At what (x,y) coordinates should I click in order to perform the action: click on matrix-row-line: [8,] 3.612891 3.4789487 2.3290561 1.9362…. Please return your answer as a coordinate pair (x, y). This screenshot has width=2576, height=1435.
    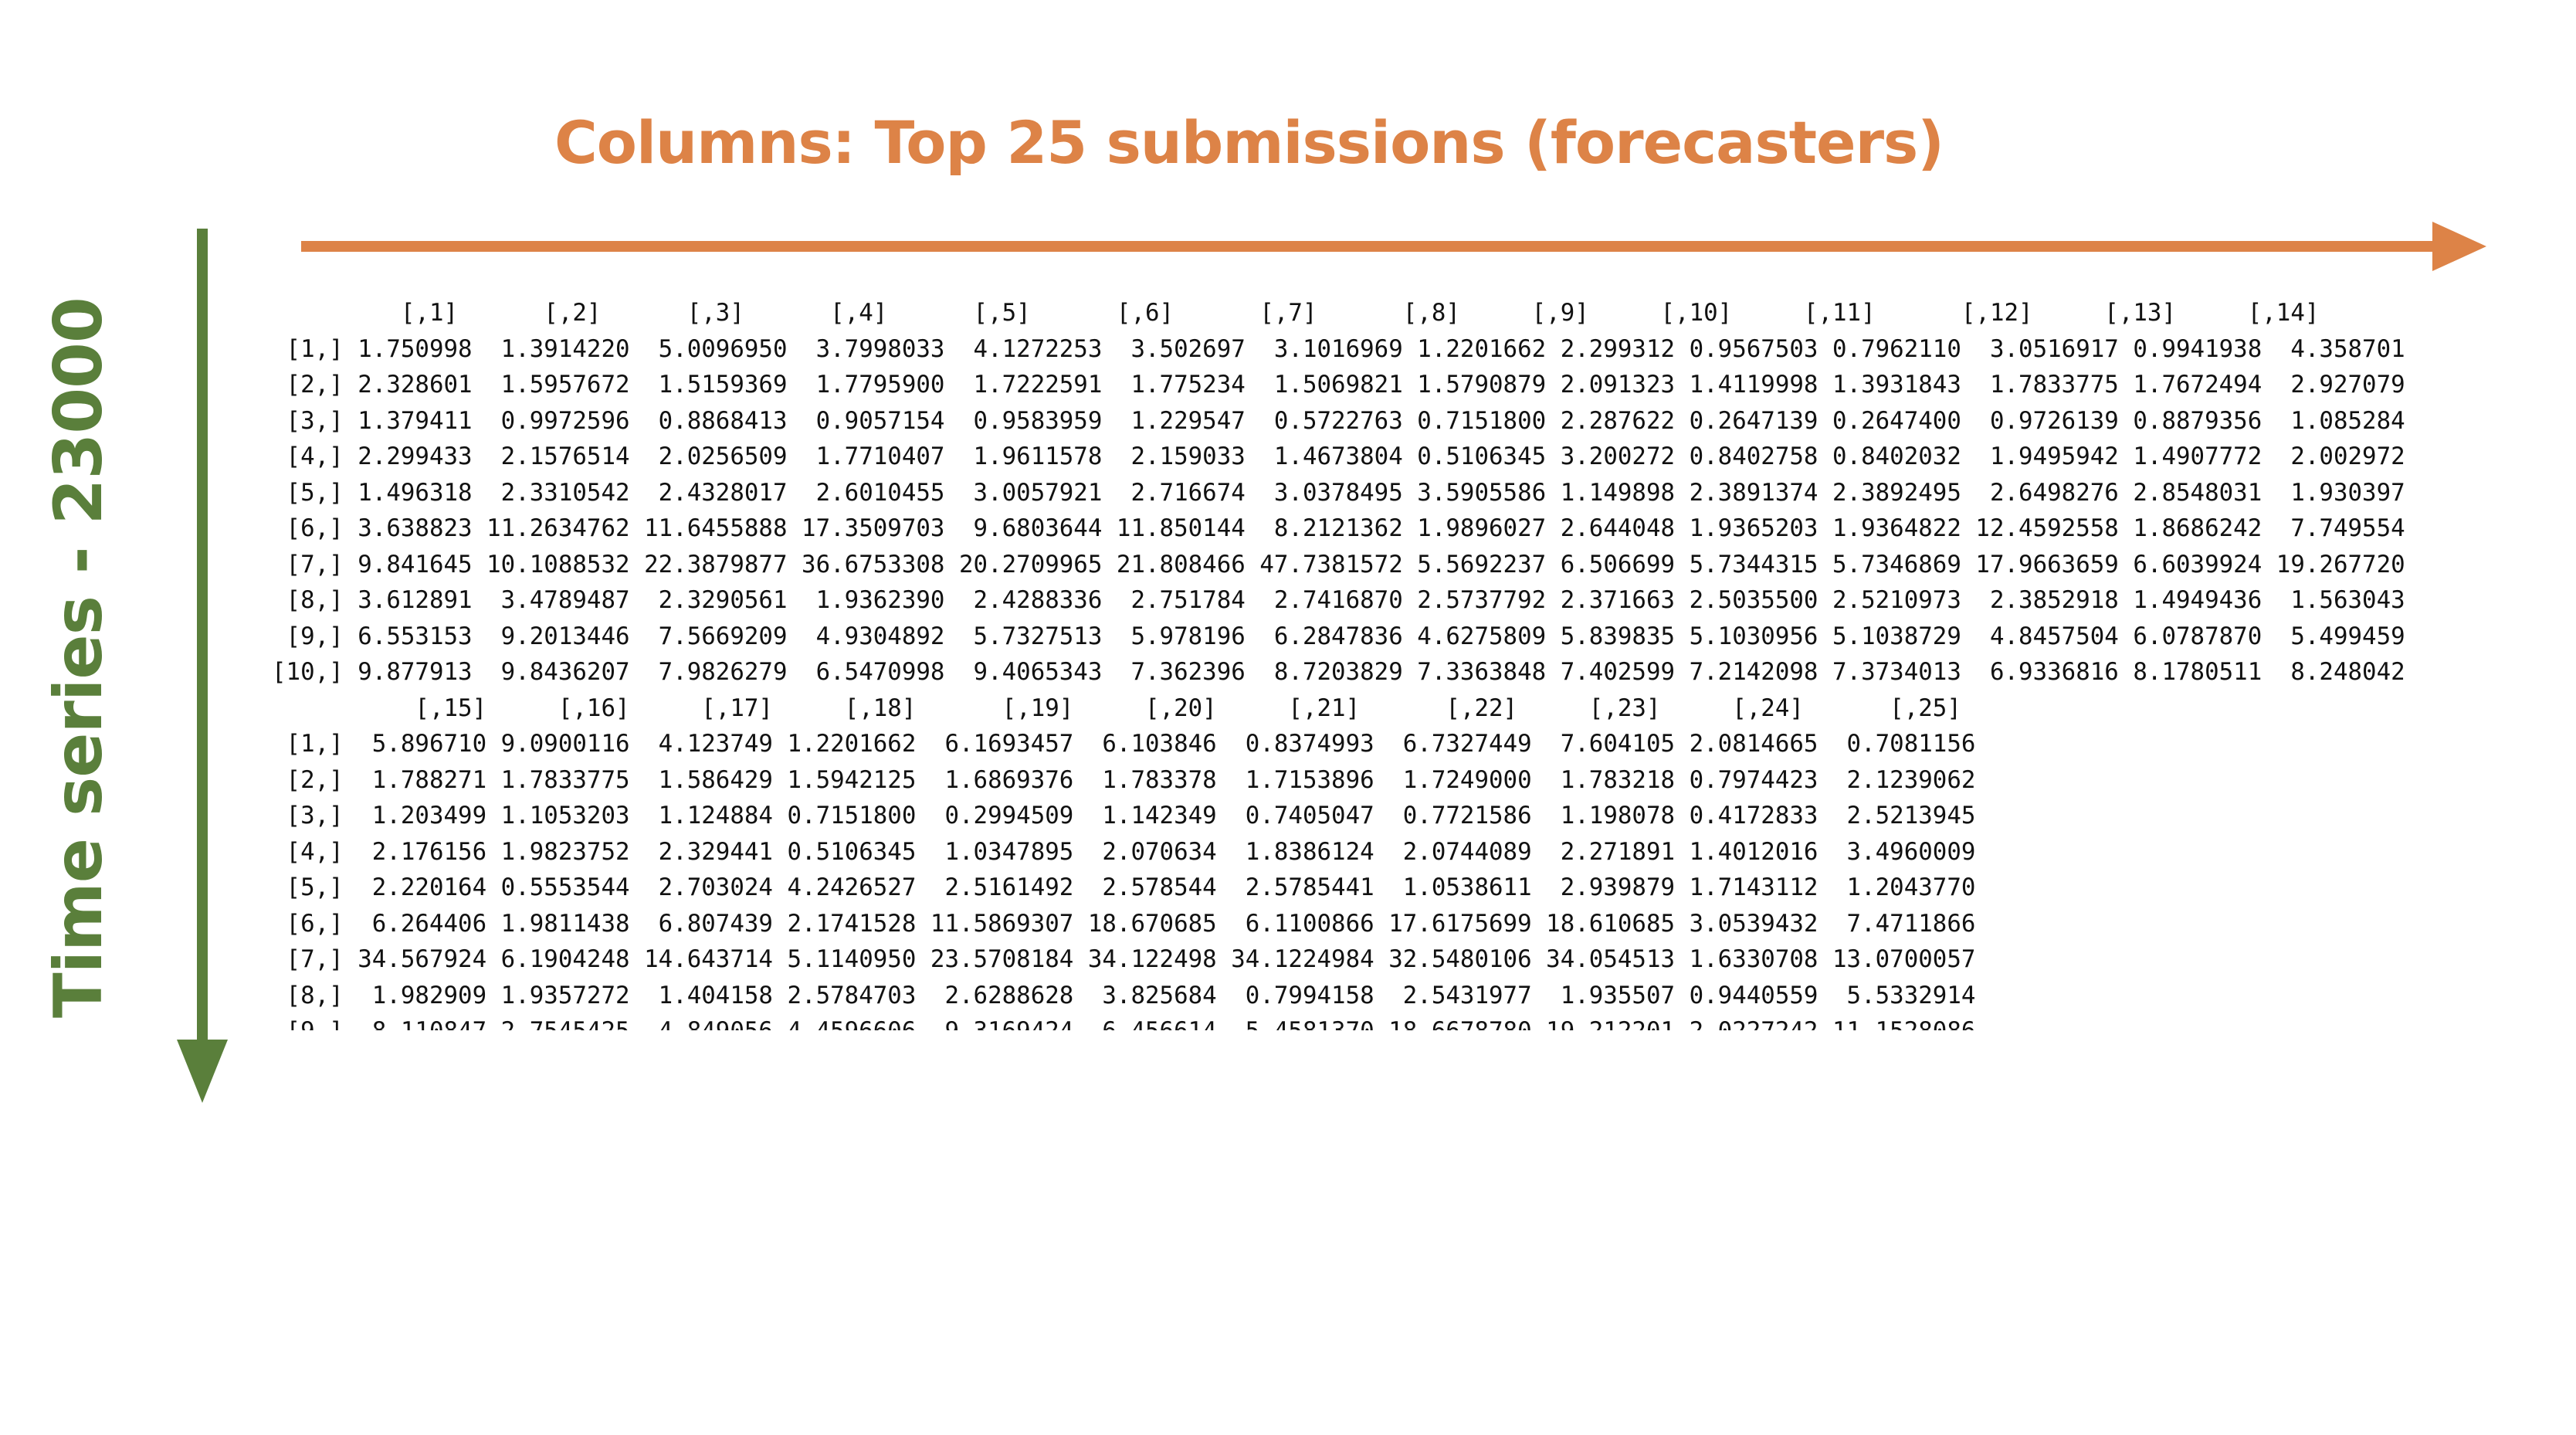
    Looking at the image, I should click on (1338, 600).